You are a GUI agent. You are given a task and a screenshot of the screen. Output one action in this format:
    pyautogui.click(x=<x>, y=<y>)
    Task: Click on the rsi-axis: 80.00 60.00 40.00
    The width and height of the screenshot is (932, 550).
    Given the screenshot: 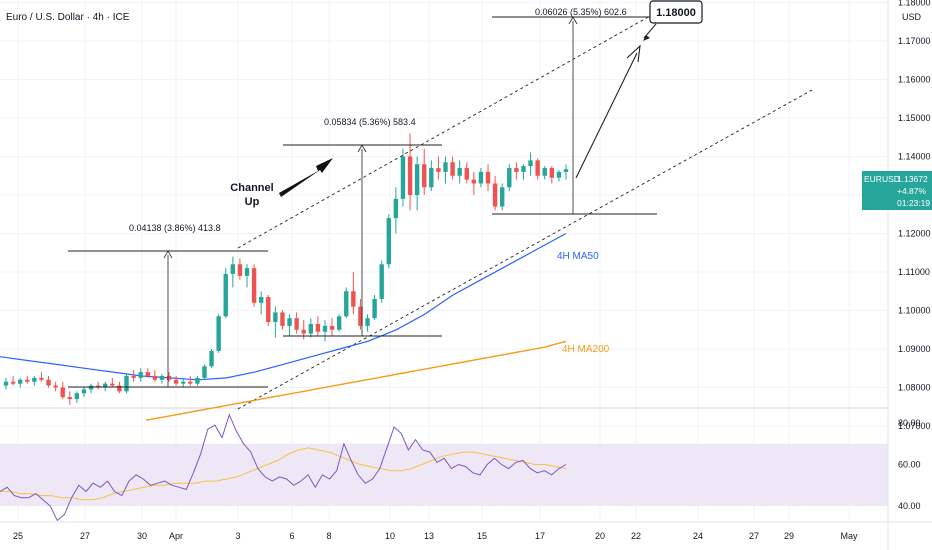 What is the action you would take?
    pyautogui.click(x=909, y=464)
    